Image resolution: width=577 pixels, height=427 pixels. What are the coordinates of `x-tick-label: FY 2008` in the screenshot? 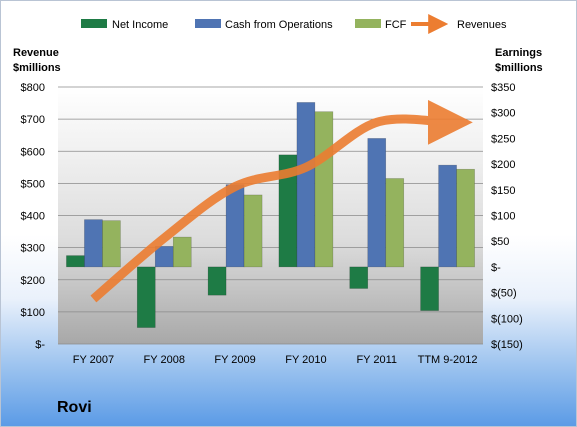 It's located at (164, 360).